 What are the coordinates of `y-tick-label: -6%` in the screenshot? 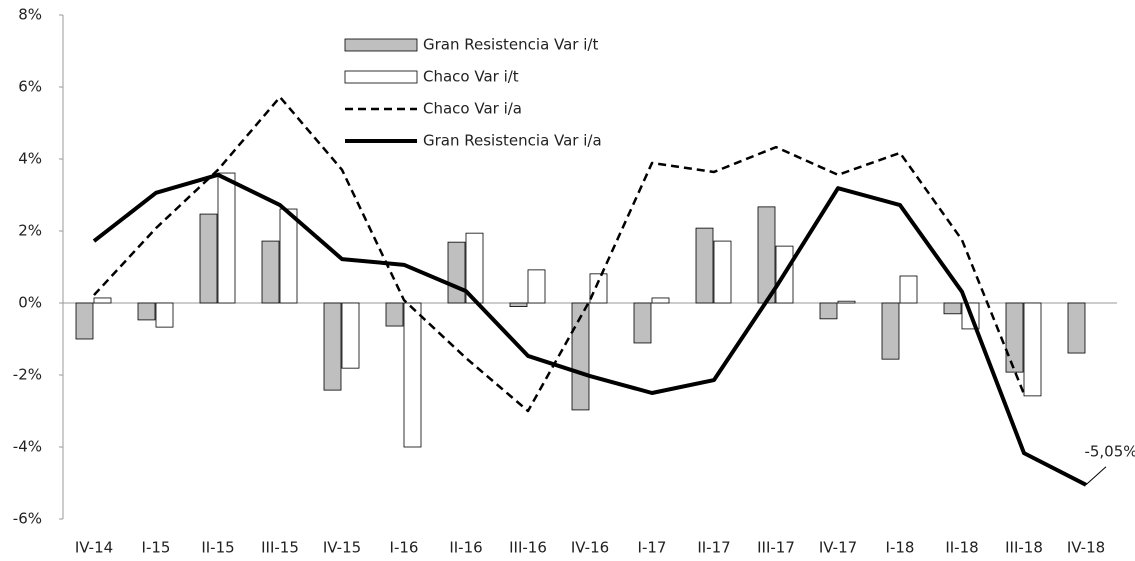 It's located at (27, 519).